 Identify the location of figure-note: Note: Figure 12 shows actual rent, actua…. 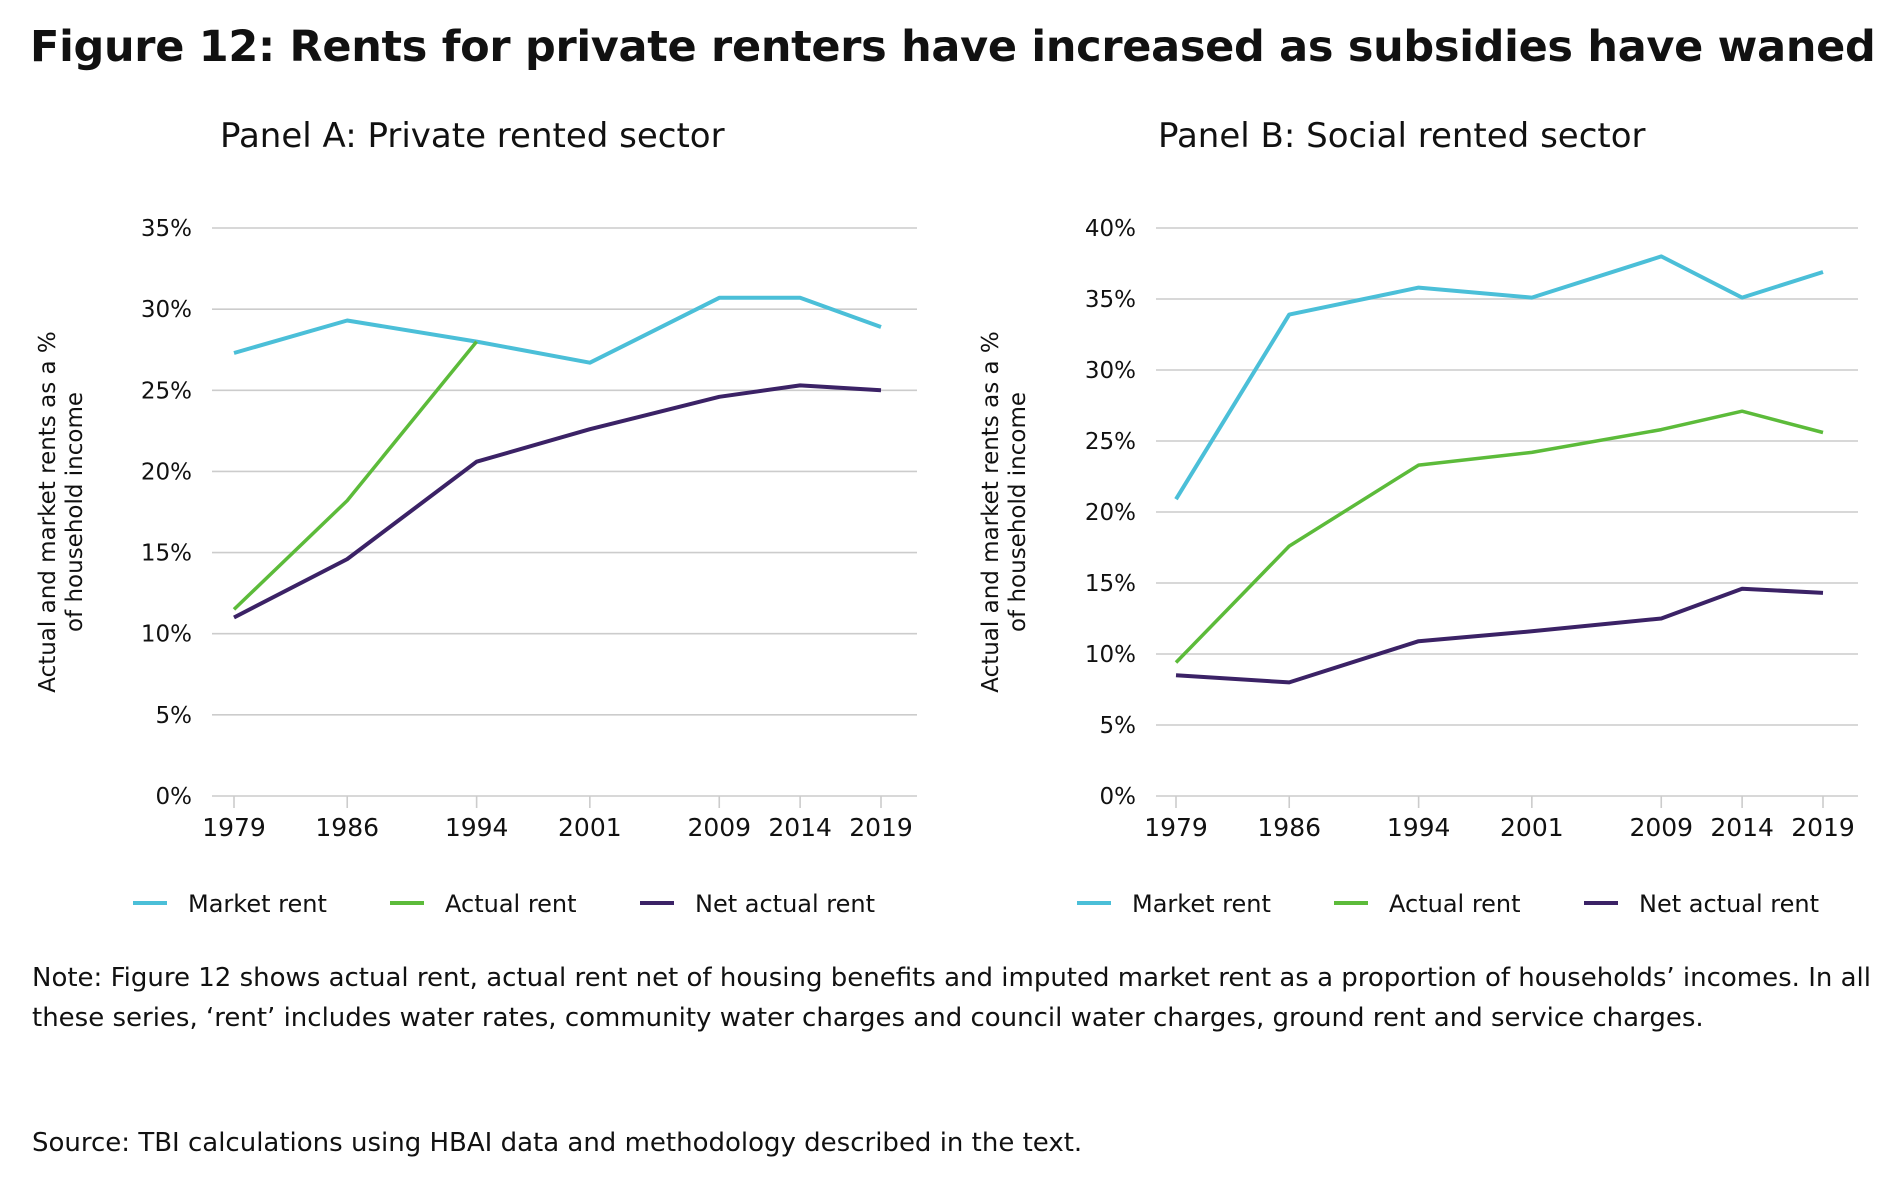
(951, 998).